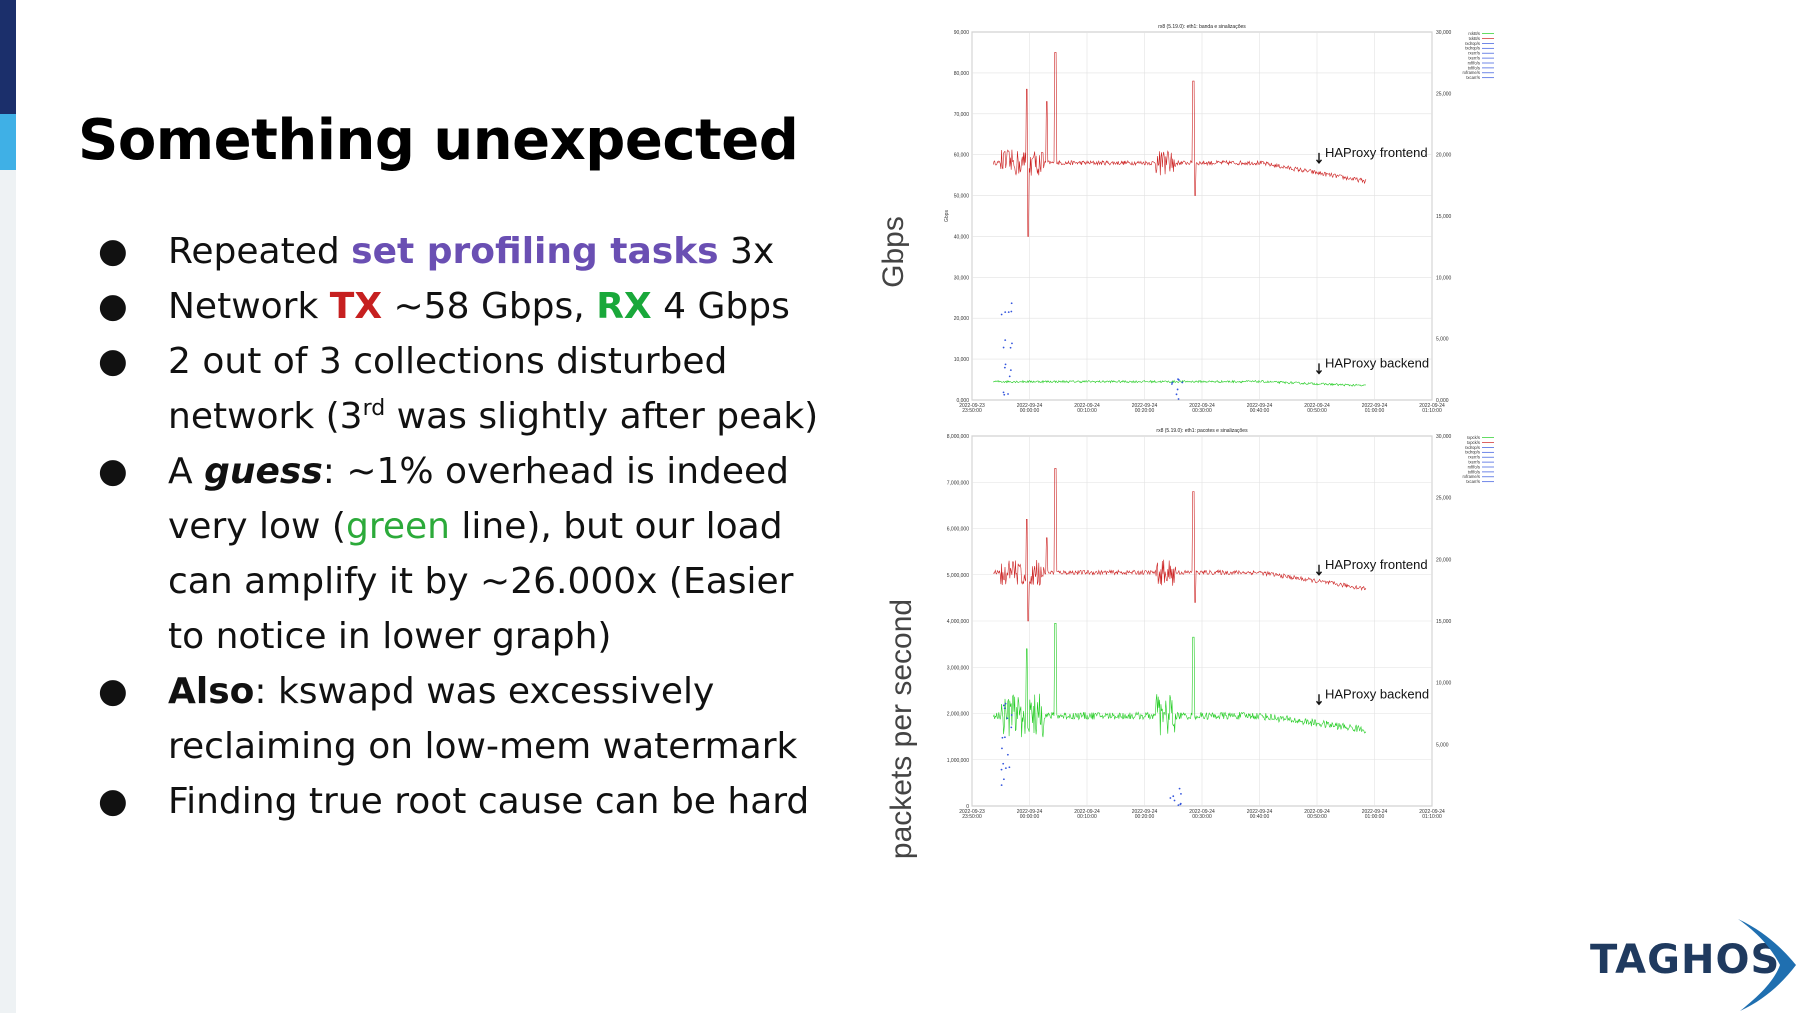  Describe the element at coordinates (1685, 960) in the screenshot. I see `logo-text: TAGHOS` at that location.